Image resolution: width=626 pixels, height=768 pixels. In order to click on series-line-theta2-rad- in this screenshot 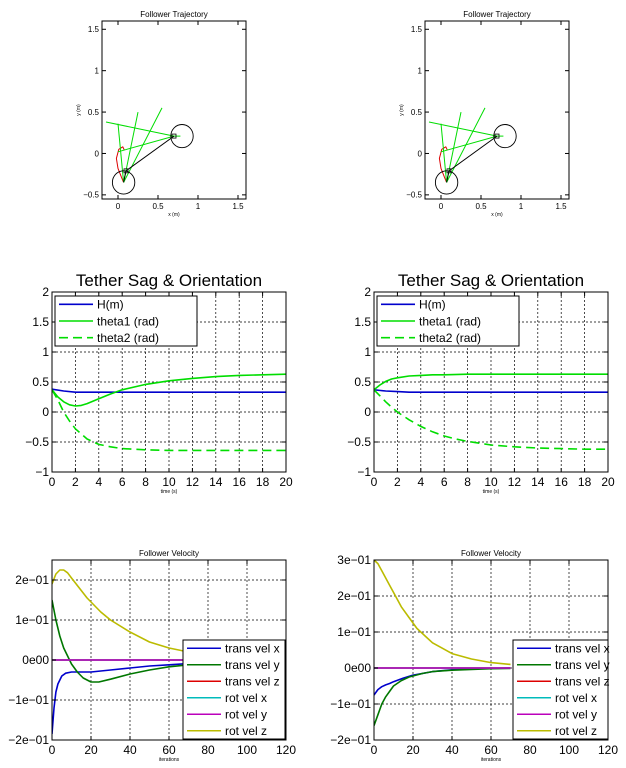, I will do `click(169, 420)`.